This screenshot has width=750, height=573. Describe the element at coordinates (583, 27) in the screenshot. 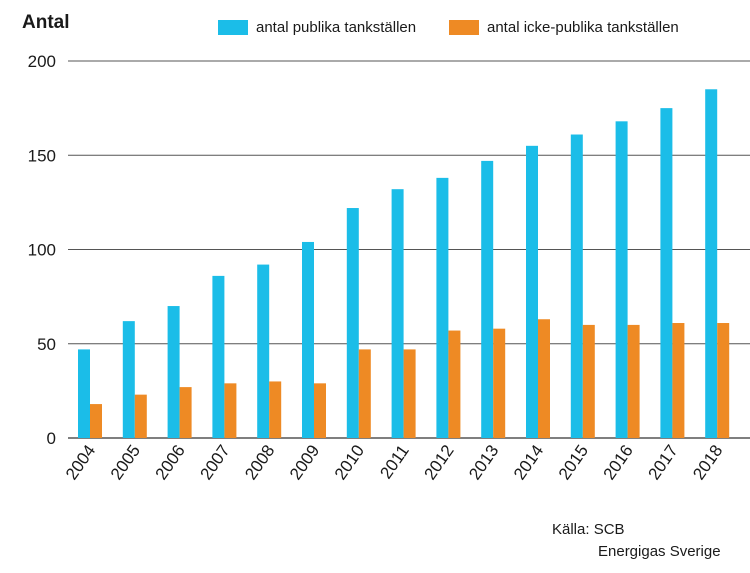

I see `legend-label-nonpublic: antal icke-publika tankställen` at that location.